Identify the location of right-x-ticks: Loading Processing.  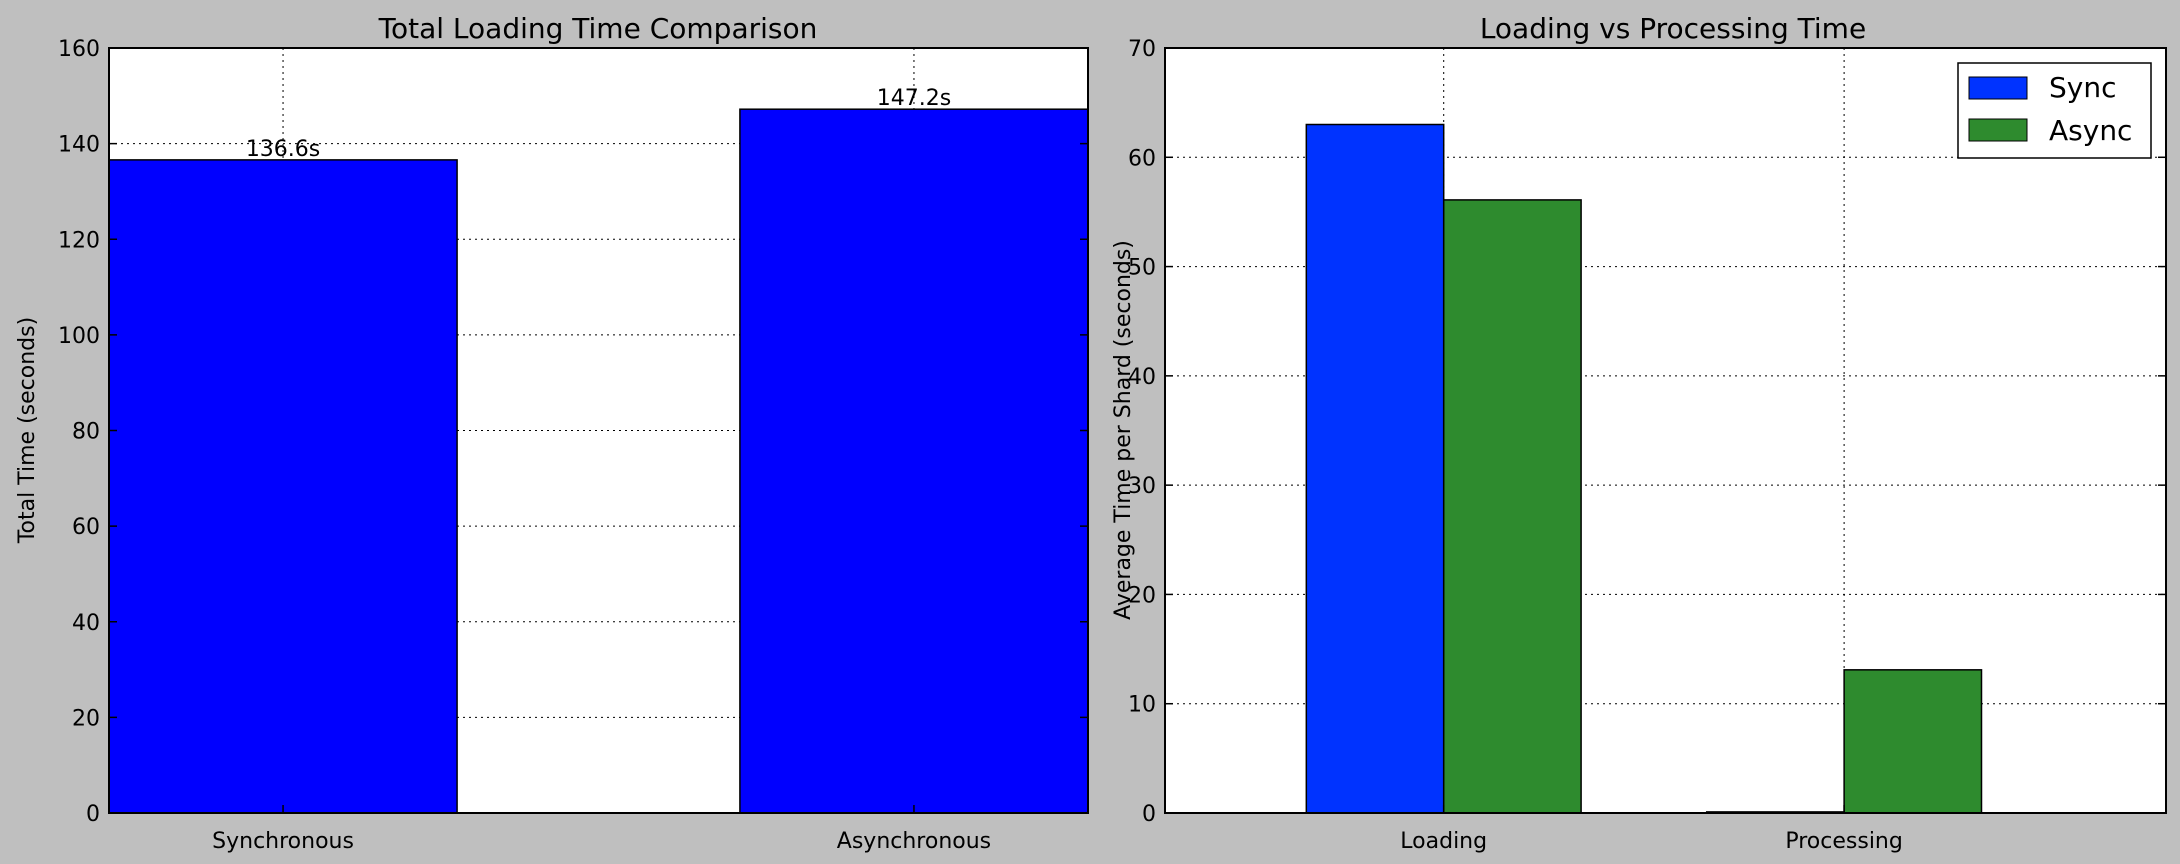
(1651, 829).